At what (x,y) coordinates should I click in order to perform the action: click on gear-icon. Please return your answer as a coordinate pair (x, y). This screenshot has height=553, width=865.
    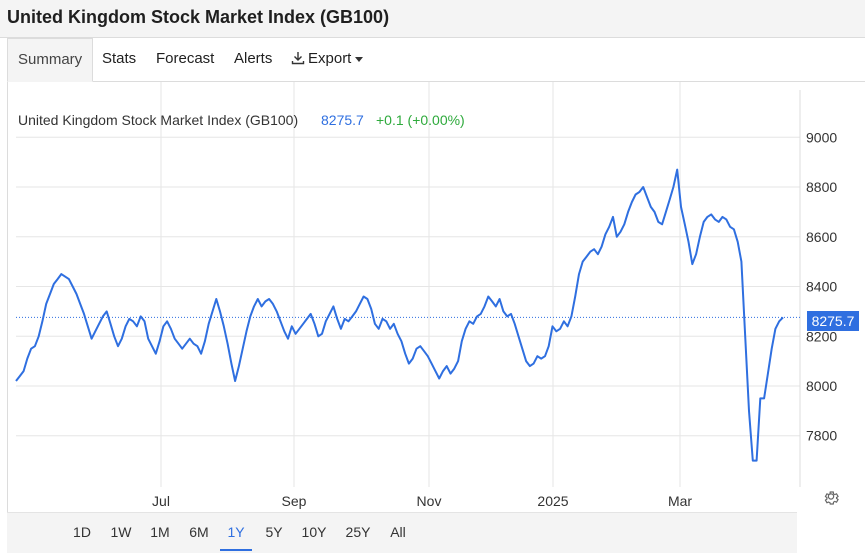
    Looking at the image, I should click on (831, 498).